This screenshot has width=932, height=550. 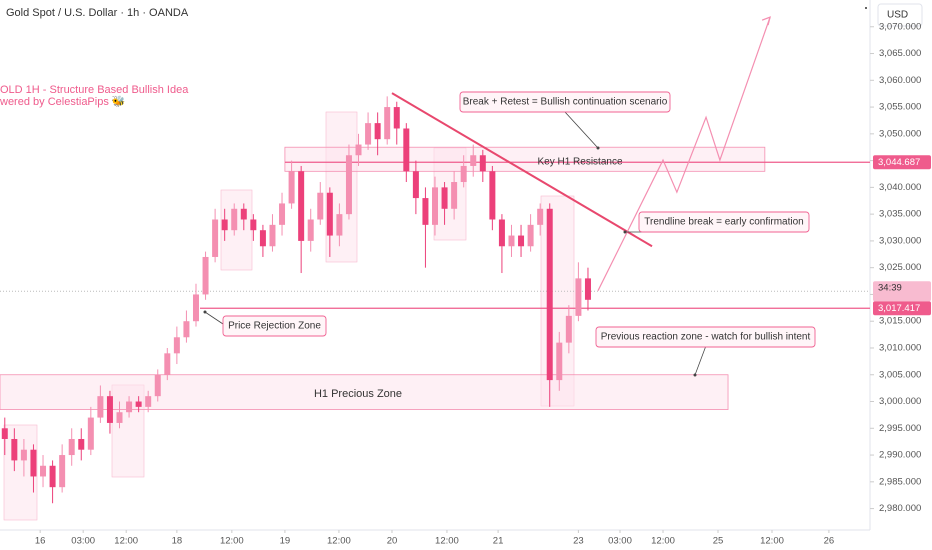 I want to click on x-tick-label: 16, so click(x=40, y=541).